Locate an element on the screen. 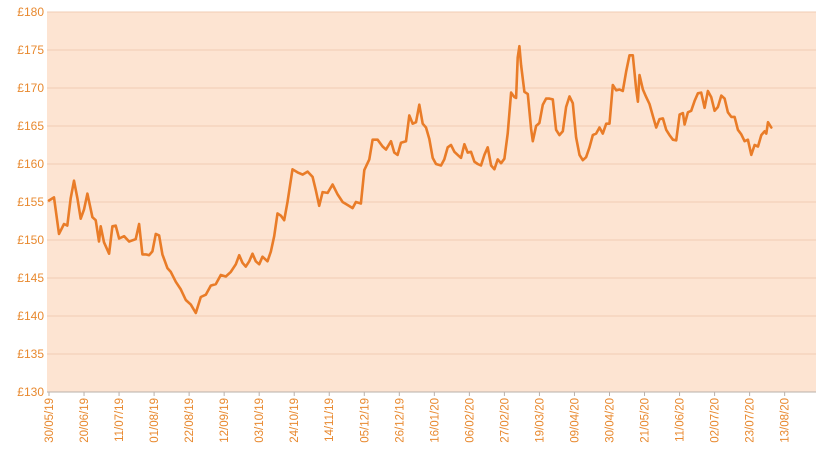 The image size is (821, 461). y-tick-label: £130 is located at coordinates (30, 392).